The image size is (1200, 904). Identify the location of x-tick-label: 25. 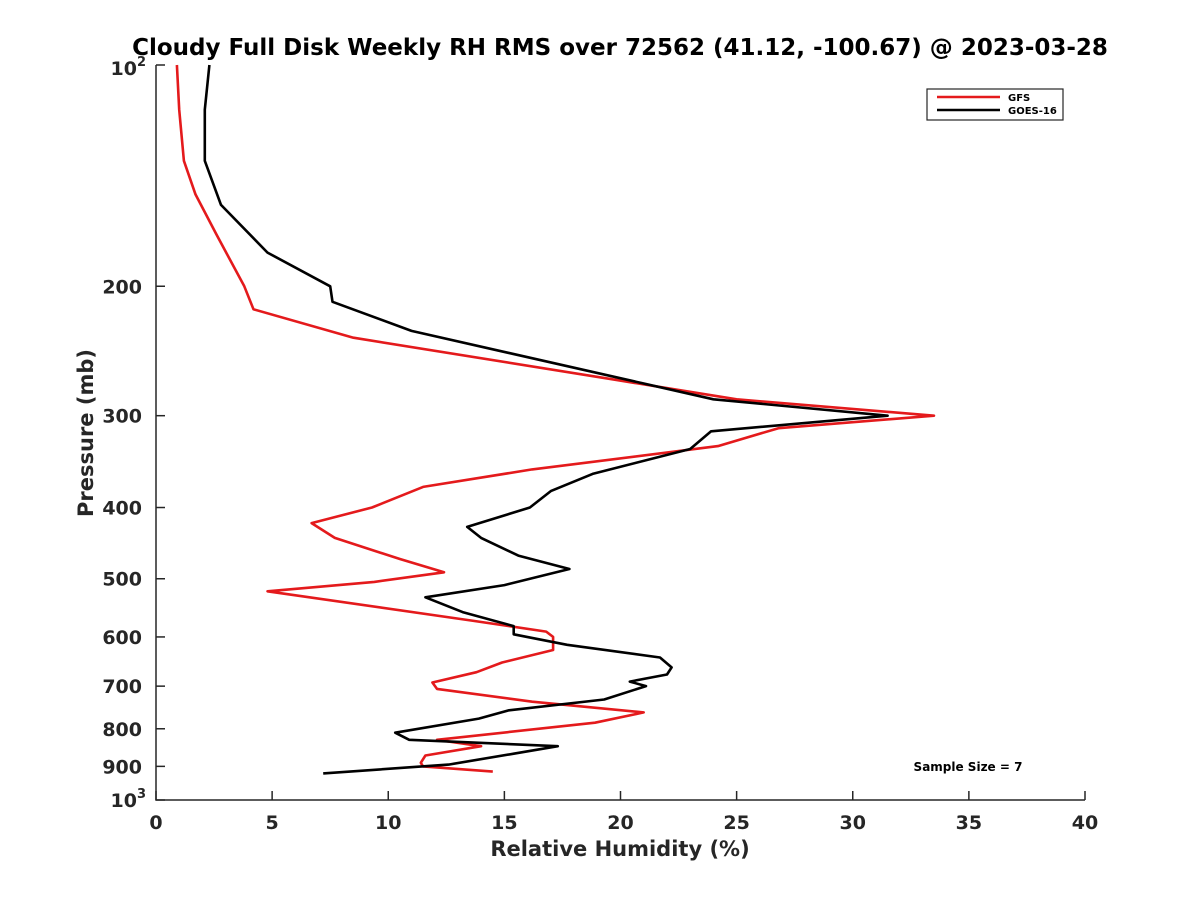
(736, 823).